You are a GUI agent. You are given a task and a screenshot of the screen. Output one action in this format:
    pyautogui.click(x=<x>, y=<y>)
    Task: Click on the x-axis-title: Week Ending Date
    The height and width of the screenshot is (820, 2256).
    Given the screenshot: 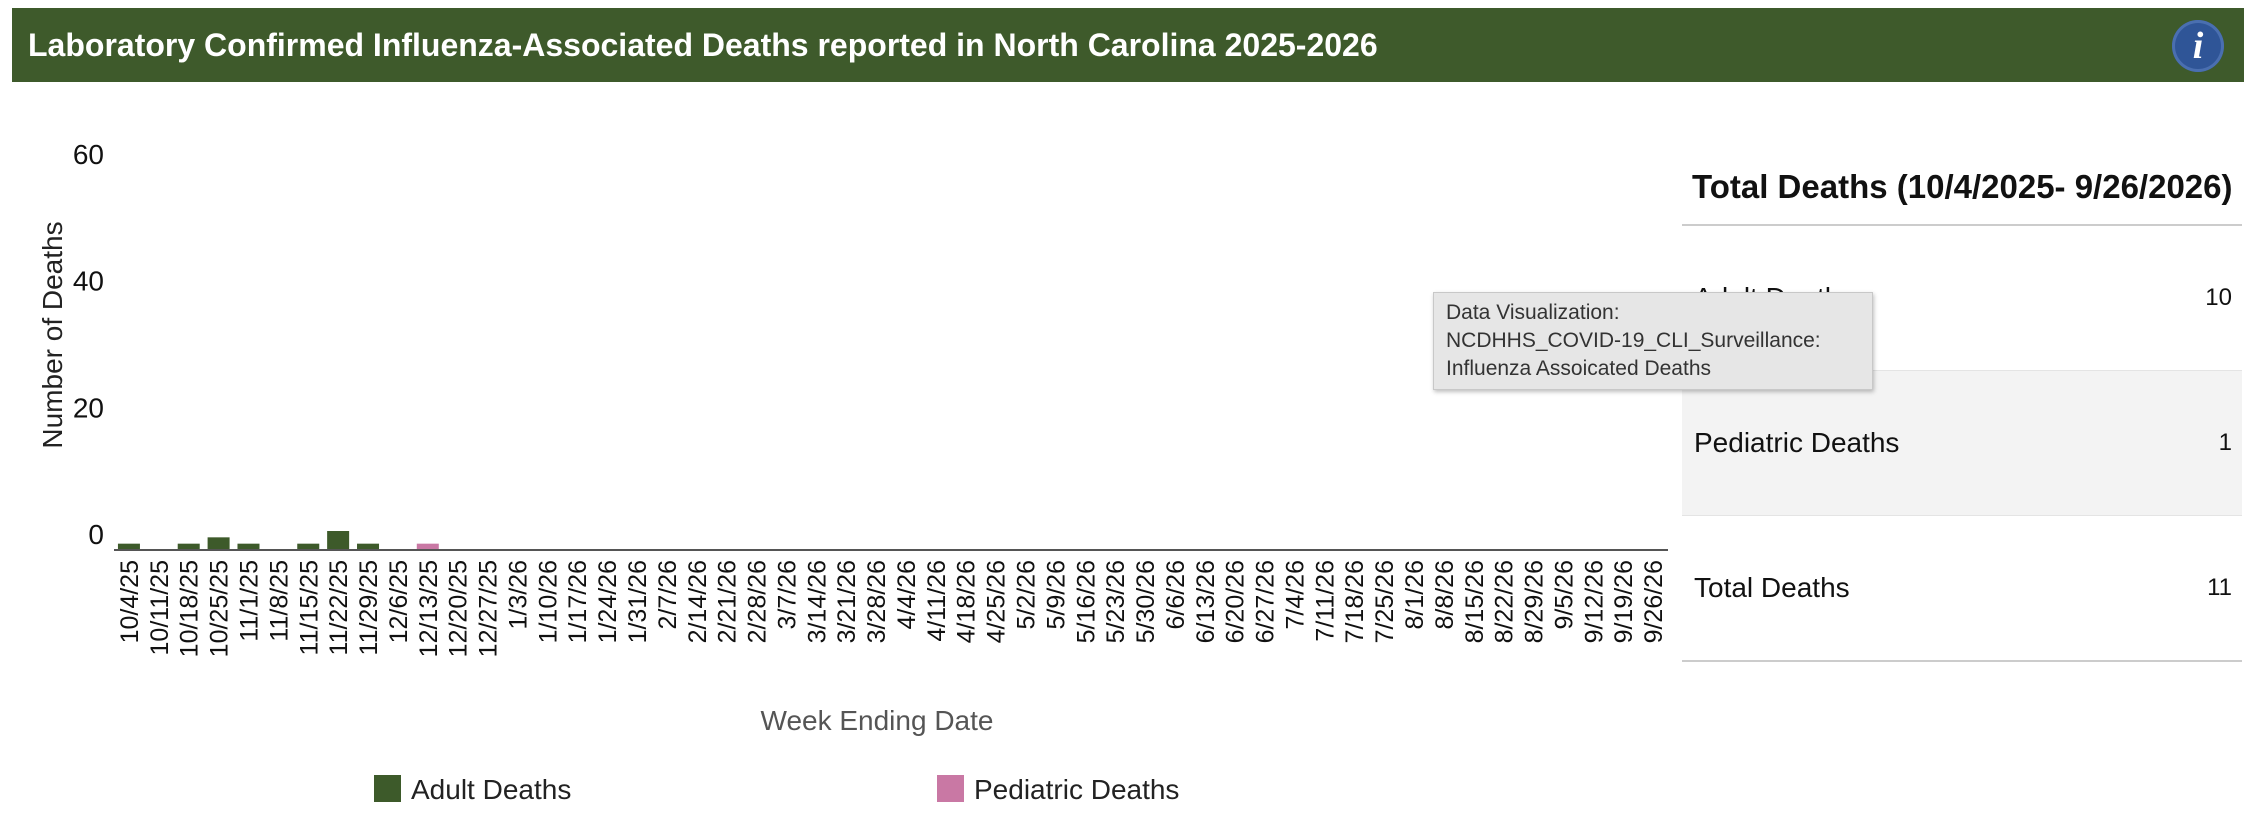 What is the action you would take?
    pyautogui.click(x=877, y=720)
    